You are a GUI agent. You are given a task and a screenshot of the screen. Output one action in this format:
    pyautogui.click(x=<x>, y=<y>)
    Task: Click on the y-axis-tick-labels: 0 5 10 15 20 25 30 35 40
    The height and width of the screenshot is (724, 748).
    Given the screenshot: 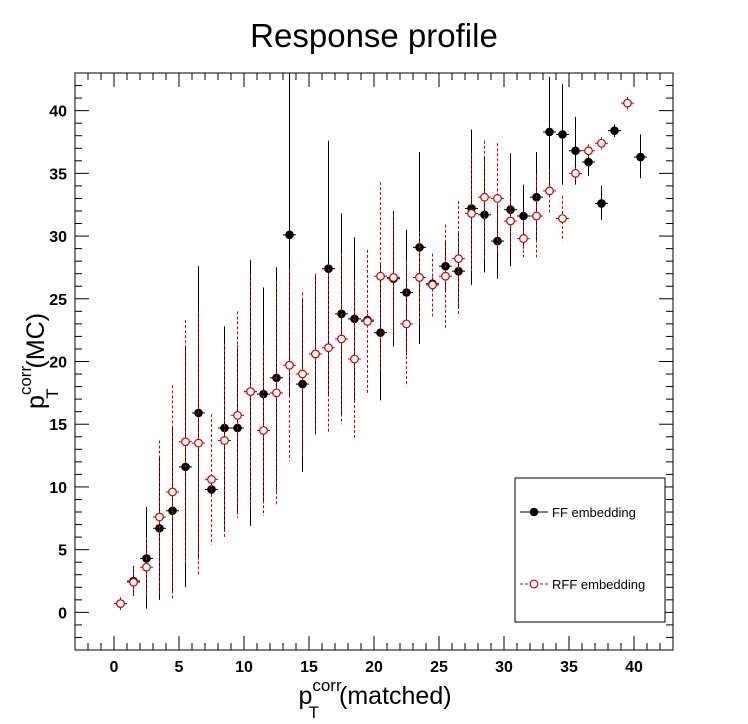 What is the action you would take?
    pyautogui.click(x=58, y=363)
    